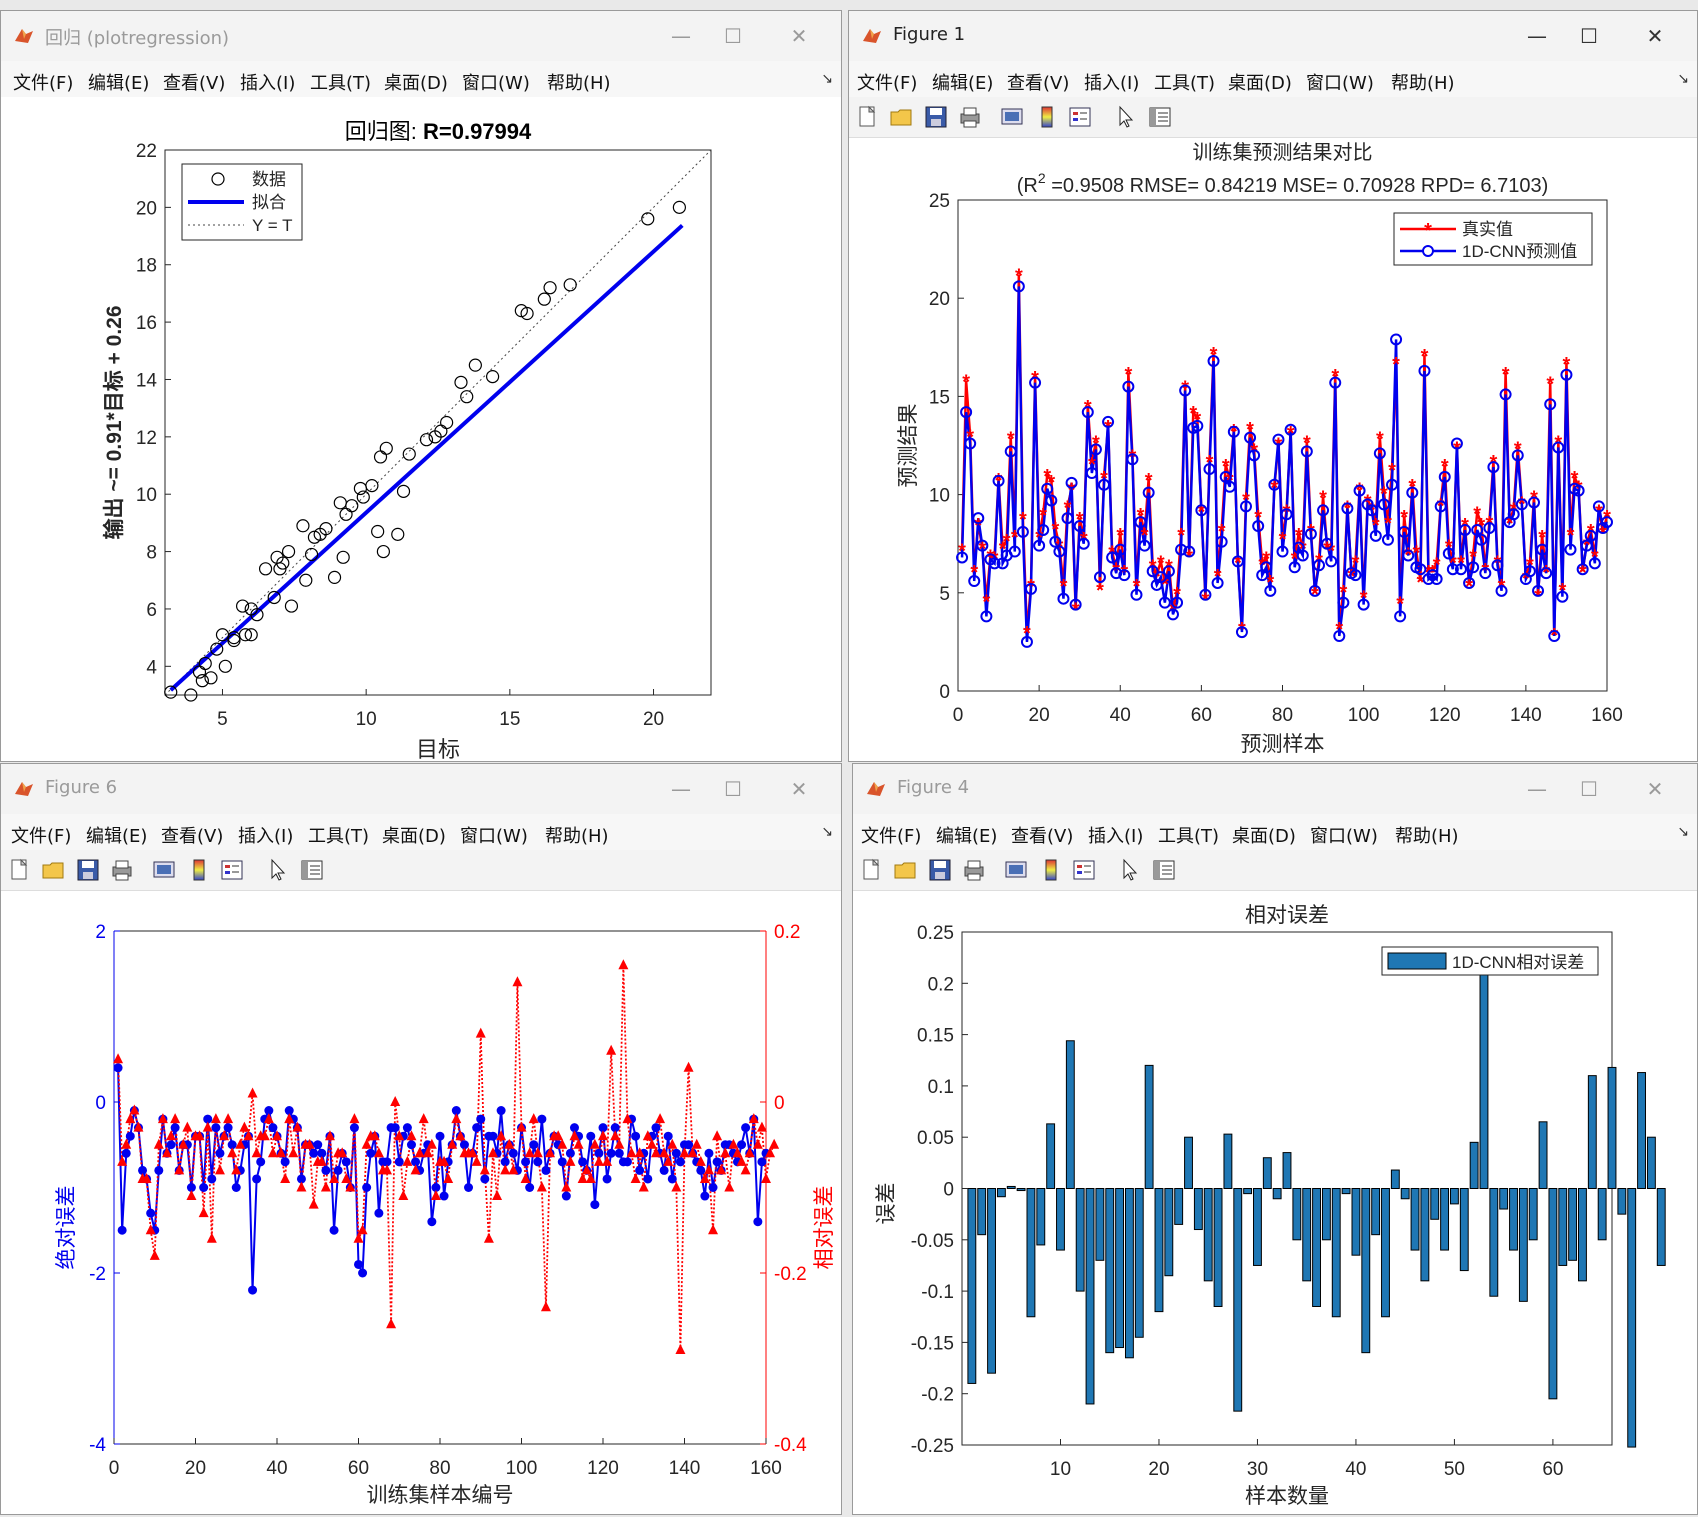 The image size is (1698, 1517). What do you see at coordinates (1060, 1469) in the screenshot?
I see `x-tick-label: 10` at bounding box center [1060, 1469].